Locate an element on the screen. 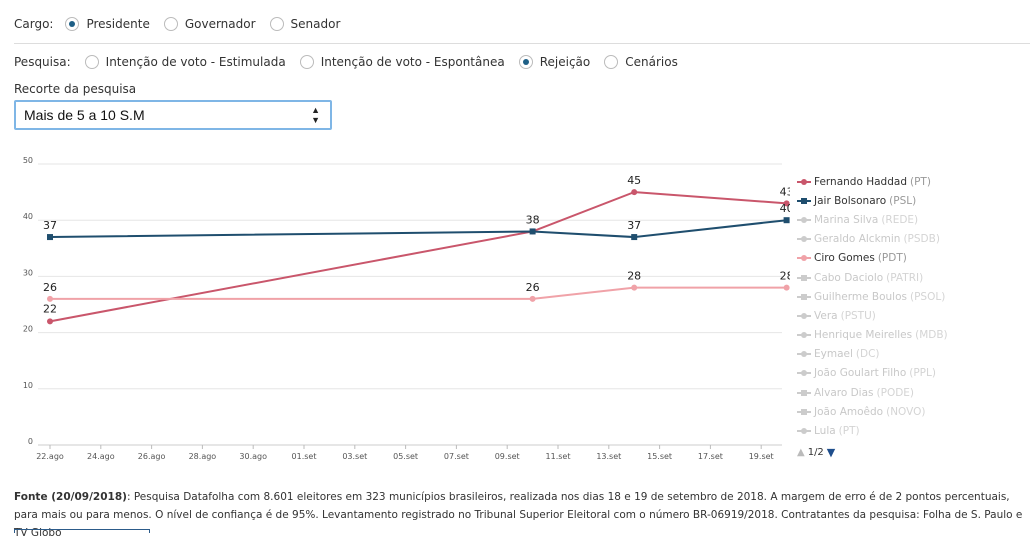 The width and height of the screenshot is (1030, 542). cargo-option-senador: Senador is located at coordinates (305, 24).